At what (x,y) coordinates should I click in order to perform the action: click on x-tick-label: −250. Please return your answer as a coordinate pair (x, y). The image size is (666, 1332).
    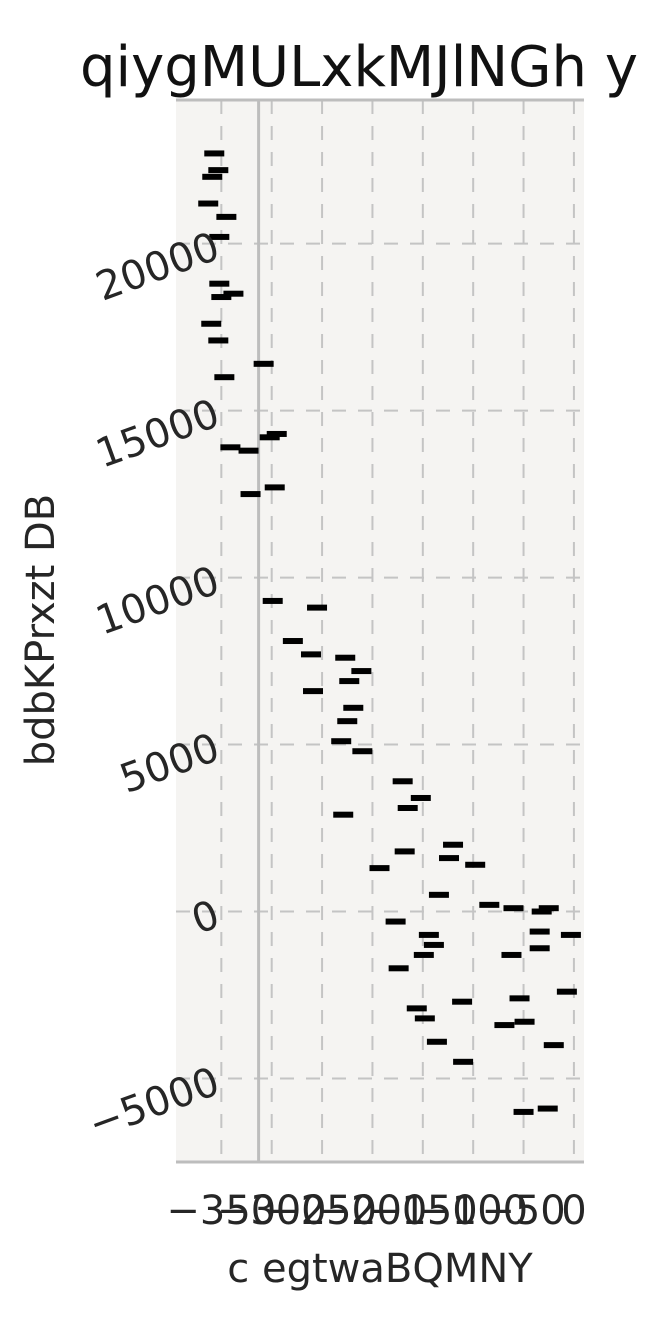
    Looking at the image, I should click on (322, 1211).